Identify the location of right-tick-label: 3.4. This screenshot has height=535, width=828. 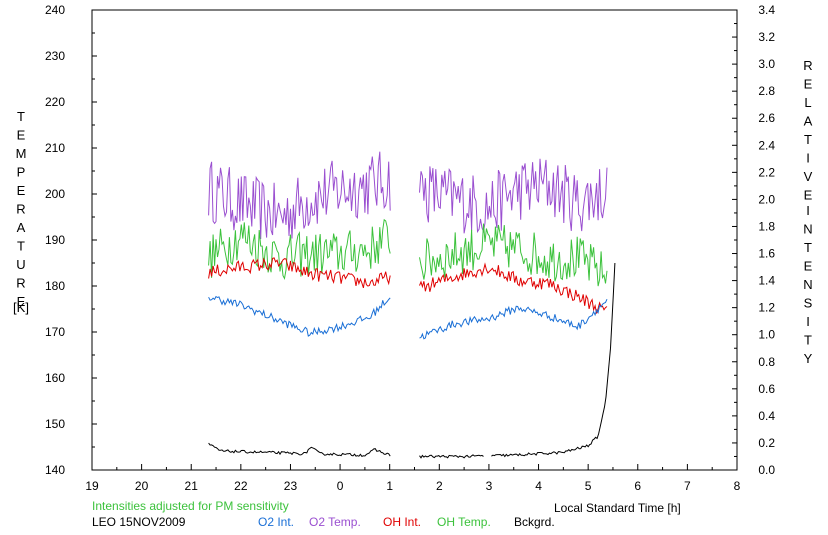
(766, 10).